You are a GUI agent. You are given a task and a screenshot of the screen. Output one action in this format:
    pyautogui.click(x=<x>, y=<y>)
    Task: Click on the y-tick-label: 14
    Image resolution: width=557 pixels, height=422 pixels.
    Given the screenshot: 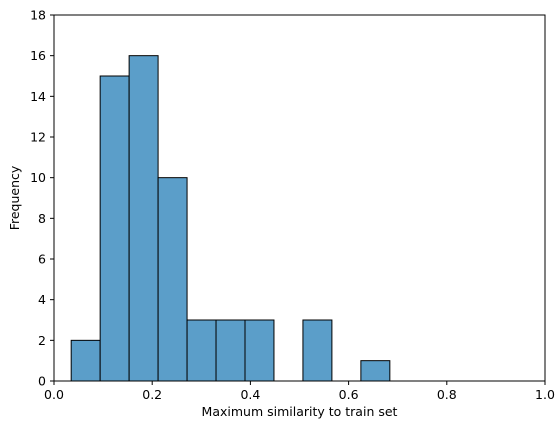 What is the action you would take?
    pyautogui.click(x=38, y=96)
    